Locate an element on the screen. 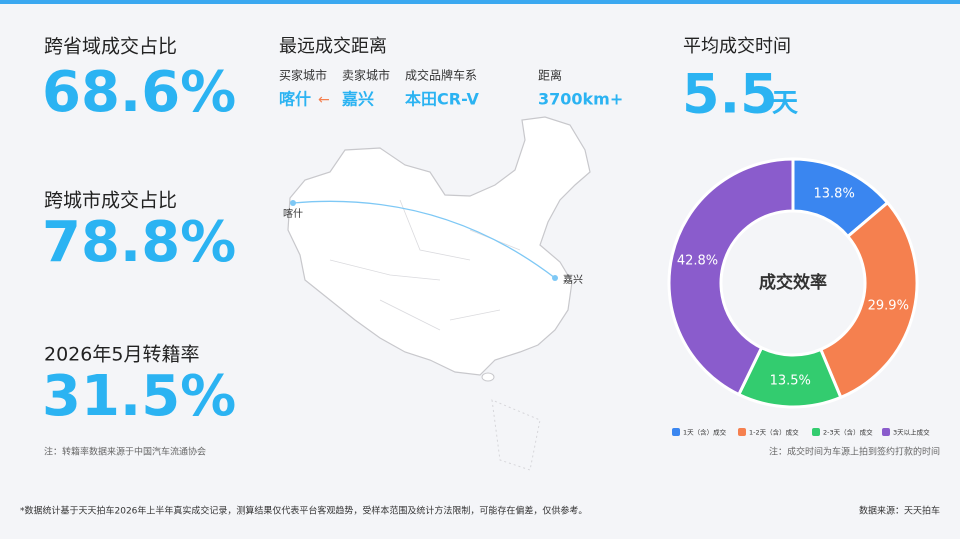 The height and width of the screenshot is (543, 960). value-label: 13.8% is located at coordinates (834, 194).